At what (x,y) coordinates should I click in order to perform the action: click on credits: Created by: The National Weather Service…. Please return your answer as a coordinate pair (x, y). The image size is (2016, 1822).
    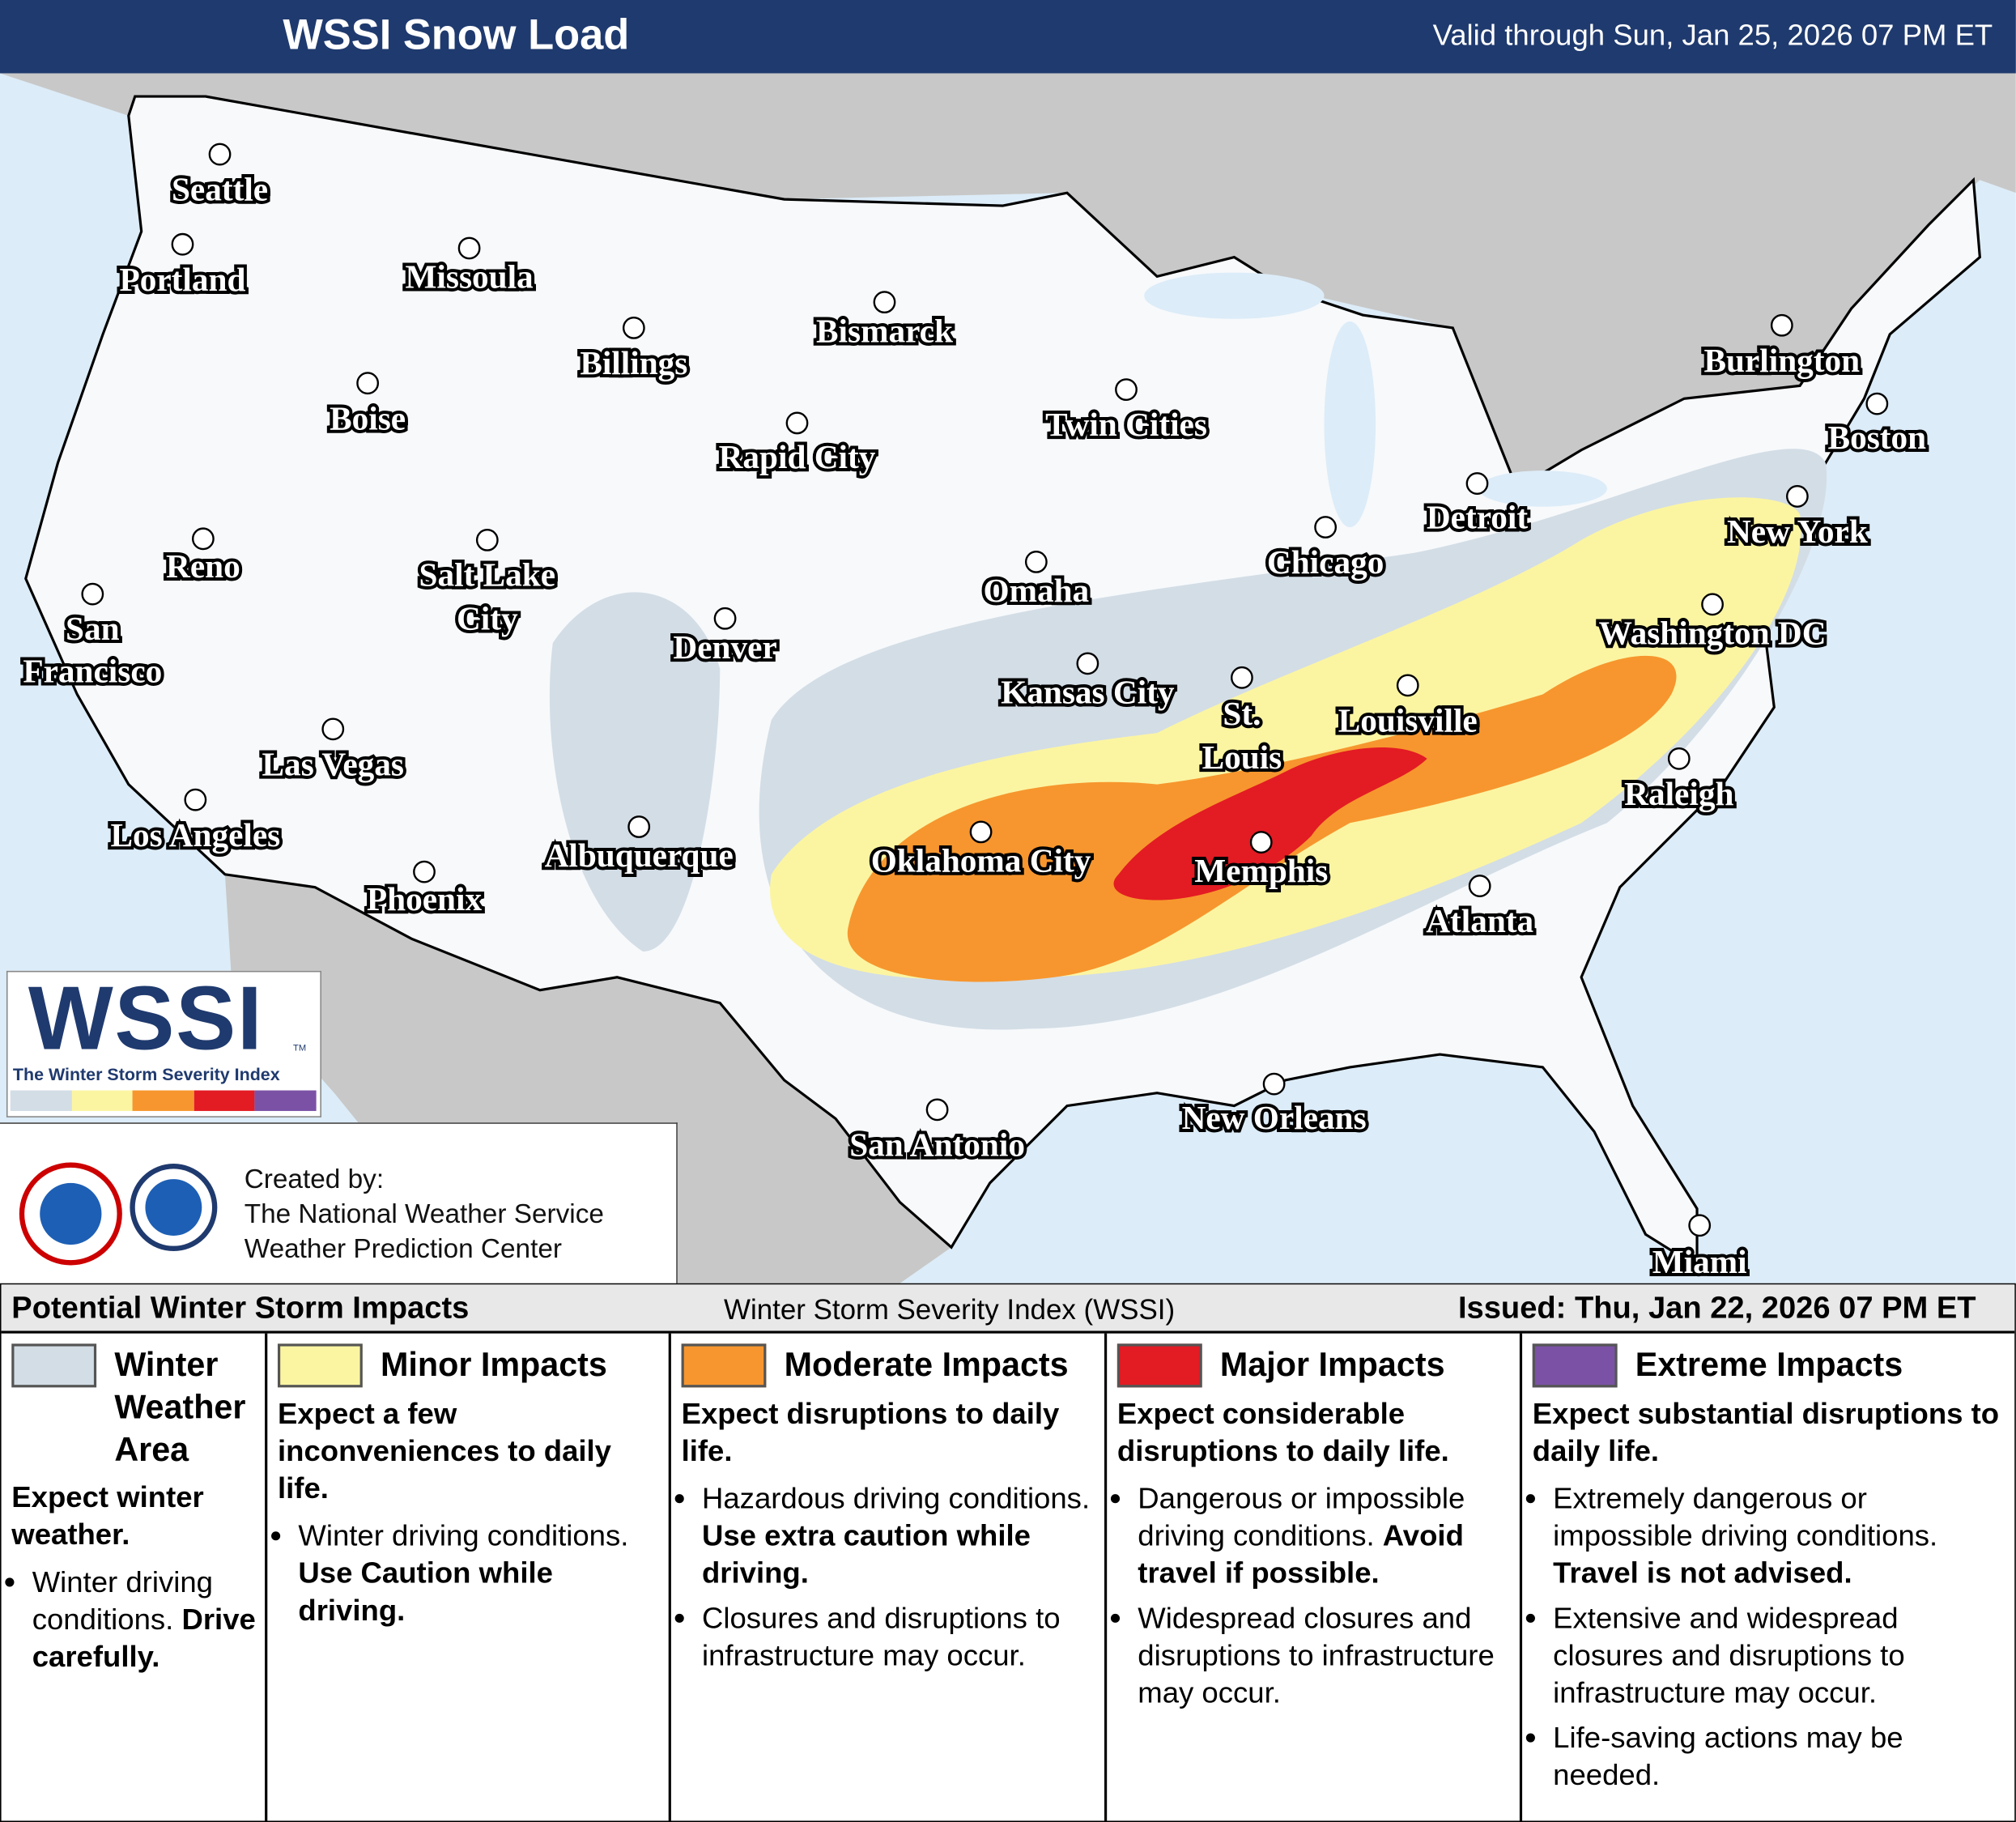
    Looking at the image, I should click on (339, 1205).